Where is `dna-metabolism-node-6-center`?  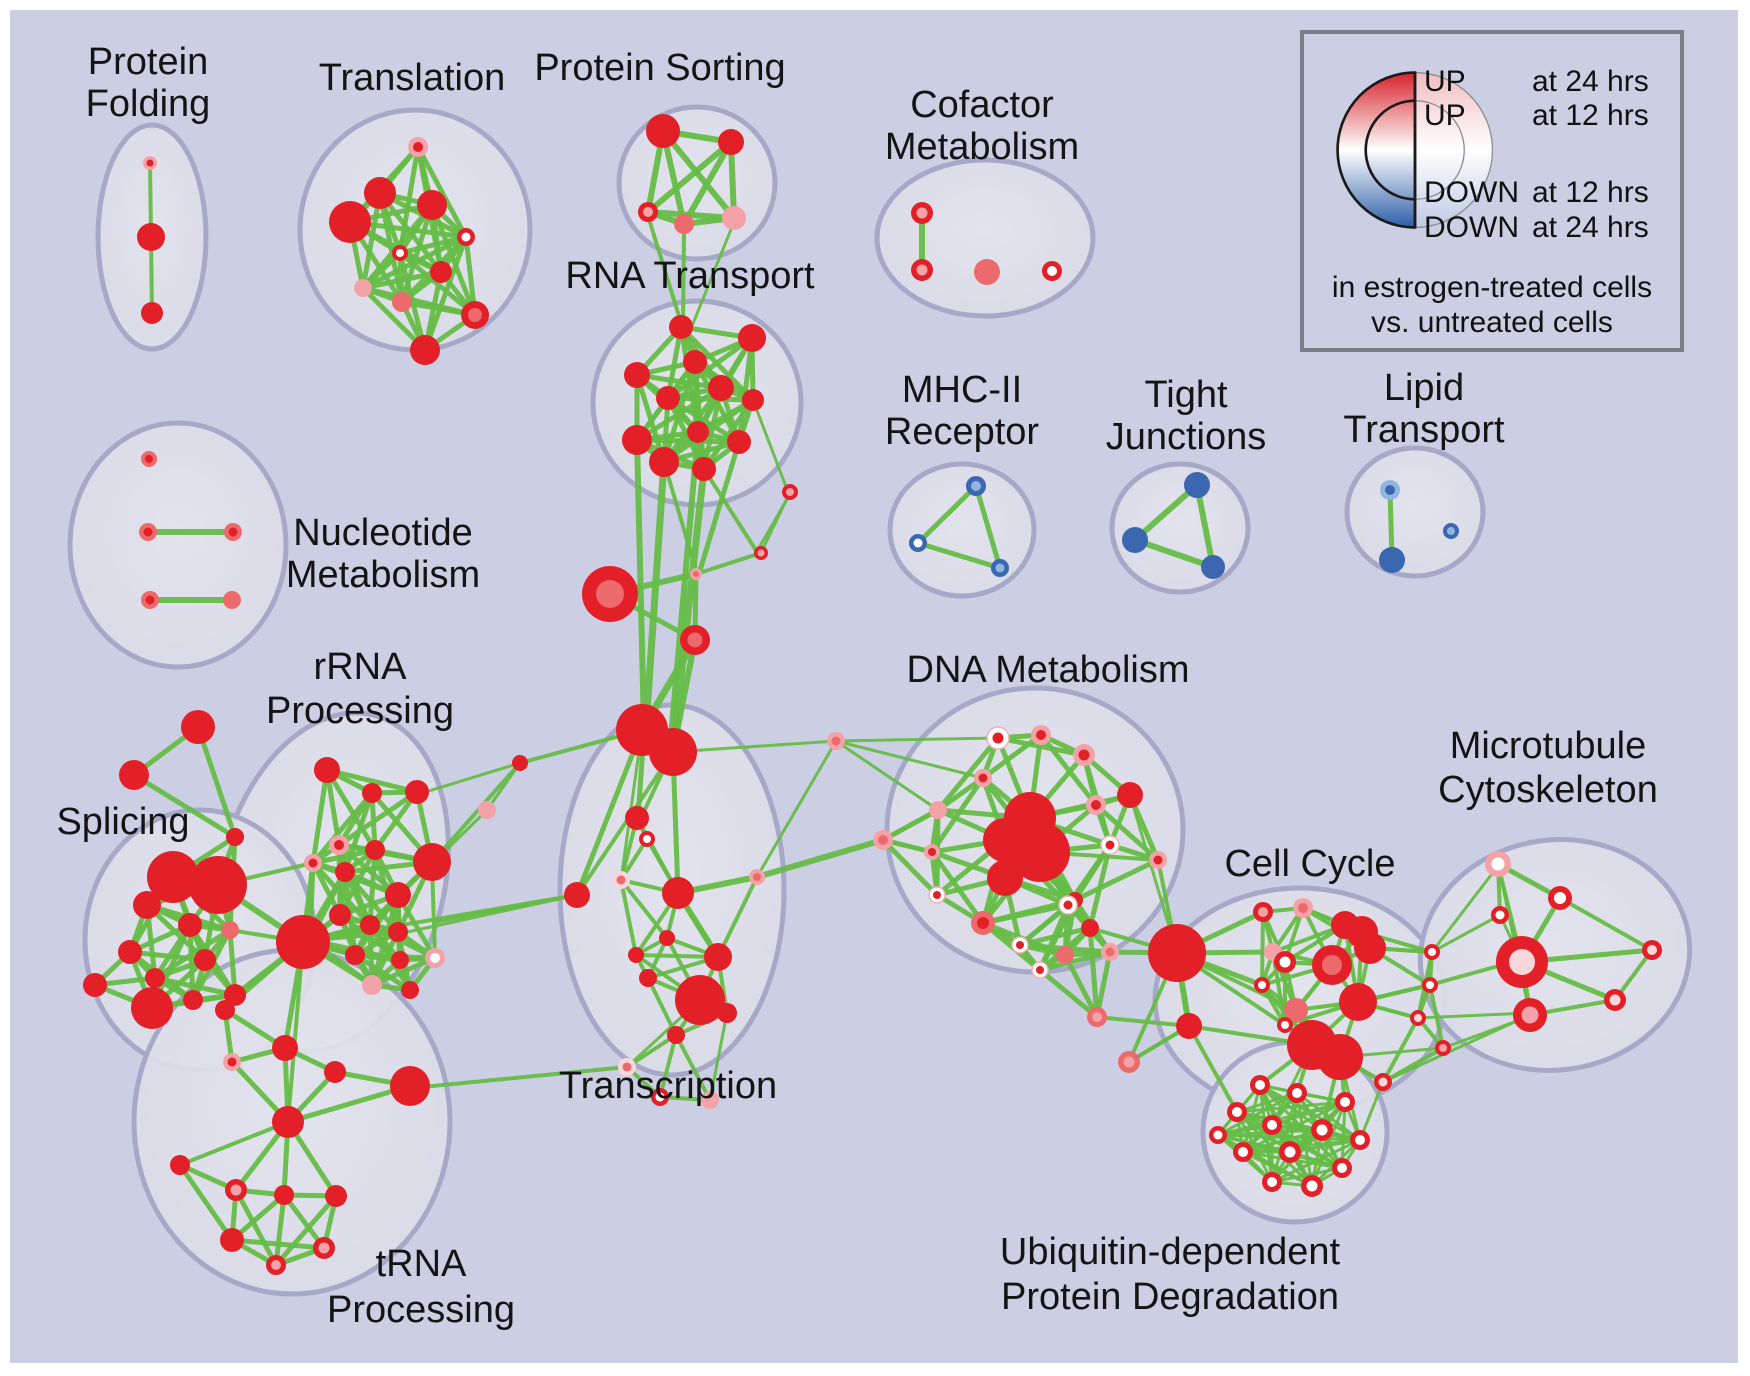
dna-metabolism-node-6-center is located at coordinates (1096, 805).